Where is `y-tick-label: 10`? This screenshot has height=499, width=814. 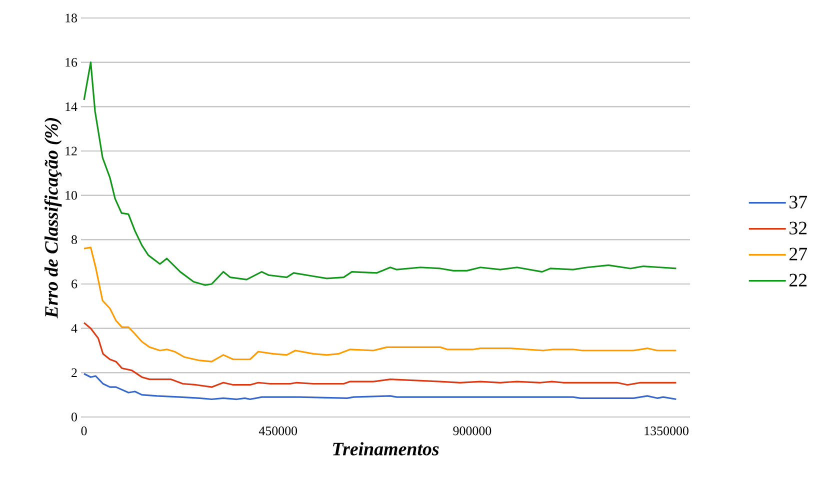
y-tick-label: 10 is located at coordinates (71, 195).